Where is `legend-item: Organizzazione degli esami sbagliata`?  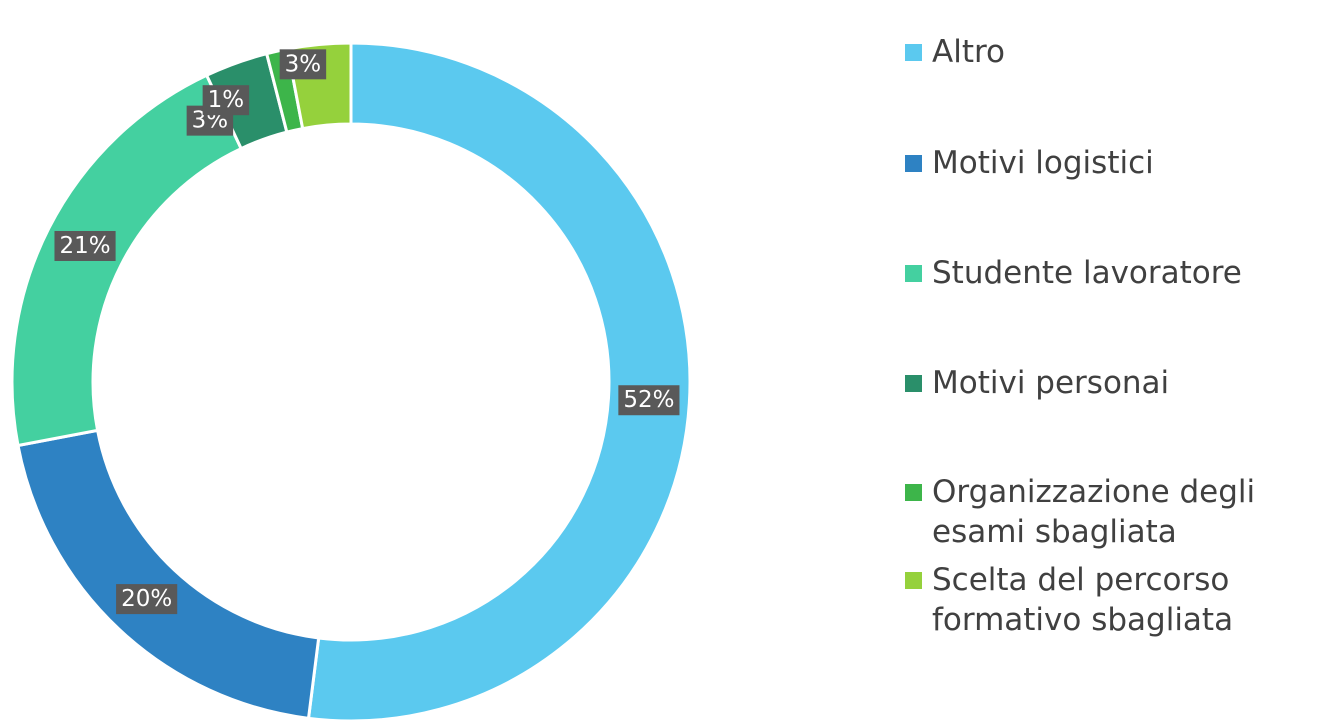 legend-item: Organizzazione degli esami sbagliata is located at coordinates (1115, 512).